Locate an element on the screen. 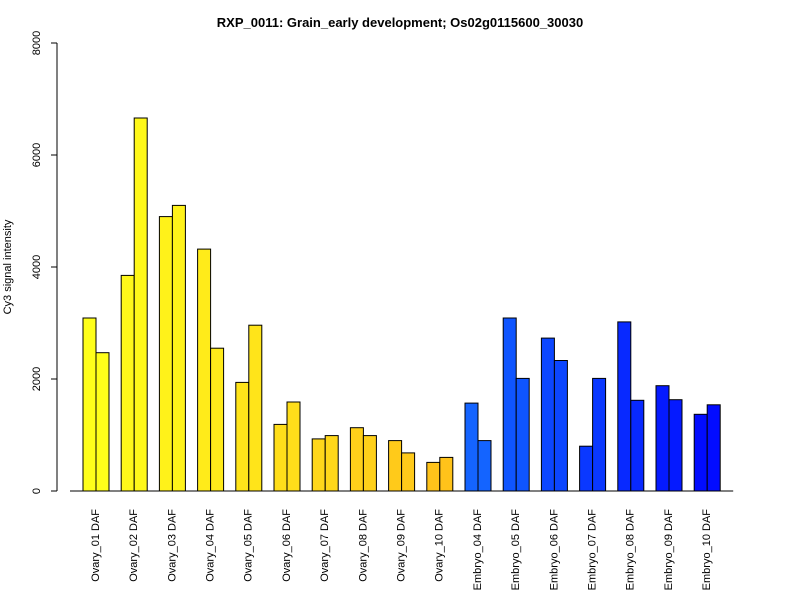  x-tick-label: Embryo_08 DAF is located at coordinates (631, 550).